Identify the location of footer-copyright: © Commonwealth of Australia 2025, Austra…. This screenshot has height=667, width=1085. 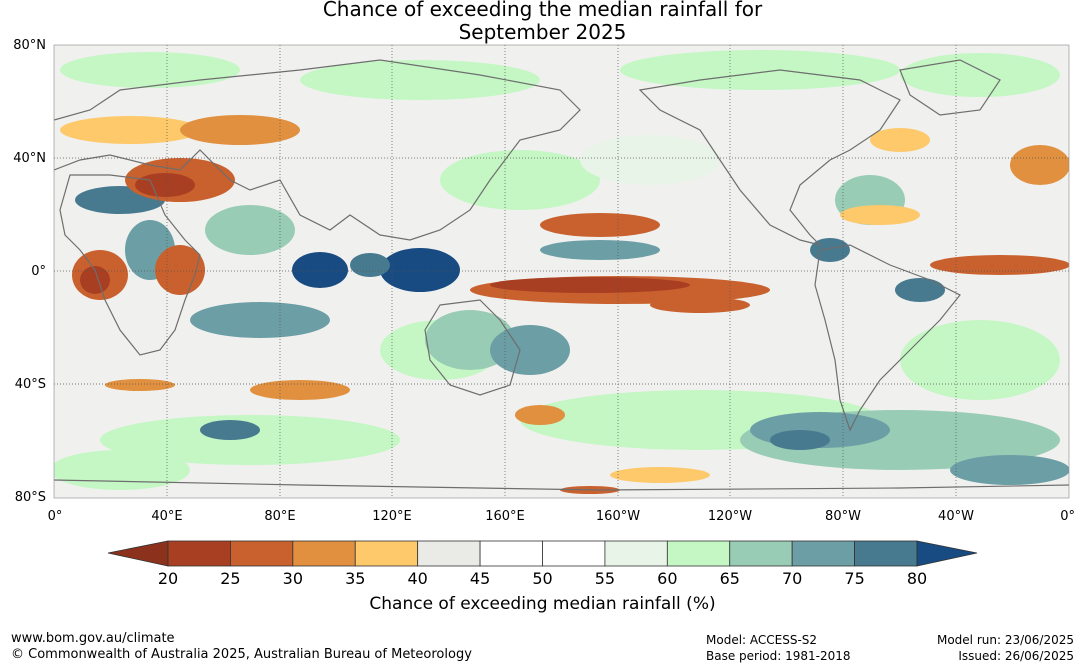
(241, 654).